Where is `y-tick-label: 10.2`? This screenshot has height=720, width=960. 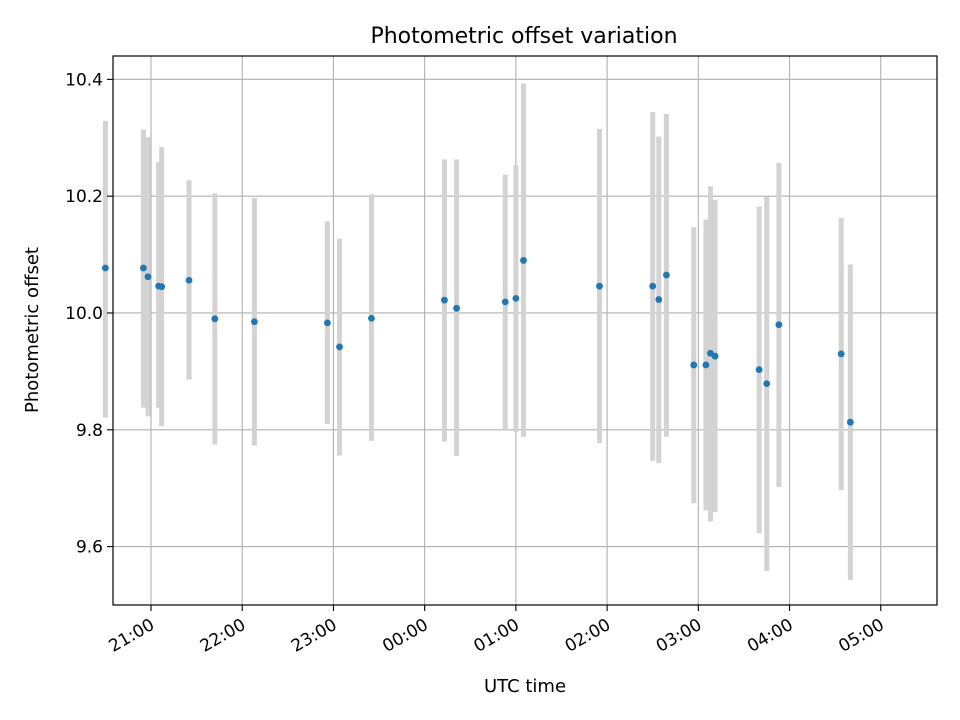 y-tick-label: 10.2 is located at coordinates (84, 197).